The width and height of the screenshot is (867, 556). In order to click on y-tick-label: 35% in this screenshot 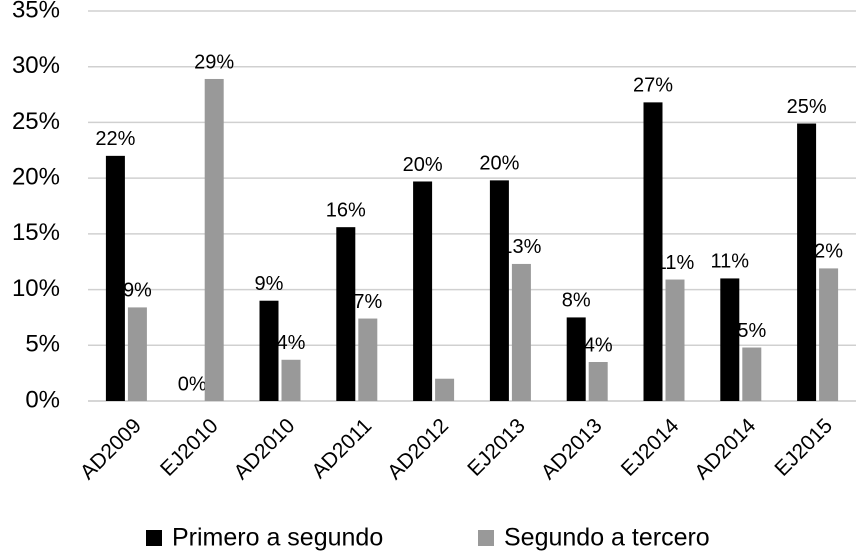, I will do `click(36, 11)`.